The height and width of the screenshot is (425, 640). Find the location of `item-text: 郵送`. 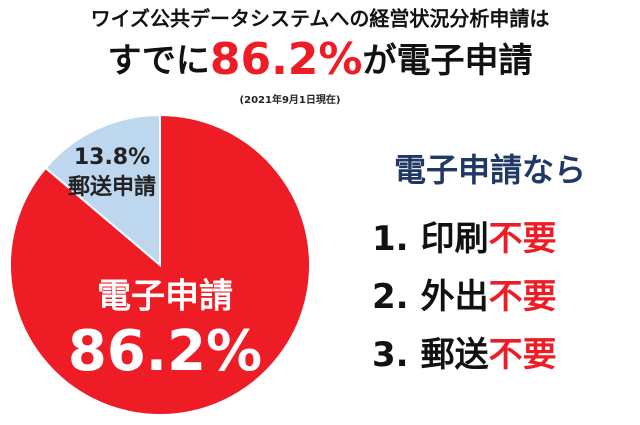

item-text: 郵送 is located at coordinates (455, 355).